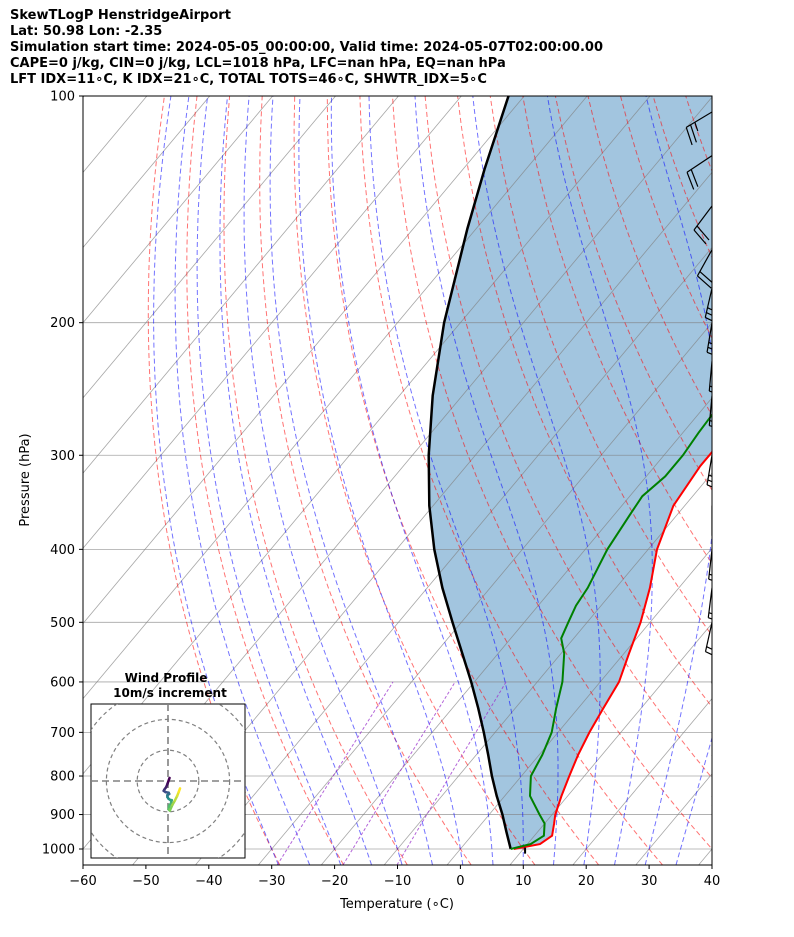 This screenshot has height=937, width=794. What do you see at coordinates (394, 877) in the screenshot?
I see `x-axis: −60 −50 −40 −30 −20 −10 0 10 20 30 40` at bounding box center [394, 877].